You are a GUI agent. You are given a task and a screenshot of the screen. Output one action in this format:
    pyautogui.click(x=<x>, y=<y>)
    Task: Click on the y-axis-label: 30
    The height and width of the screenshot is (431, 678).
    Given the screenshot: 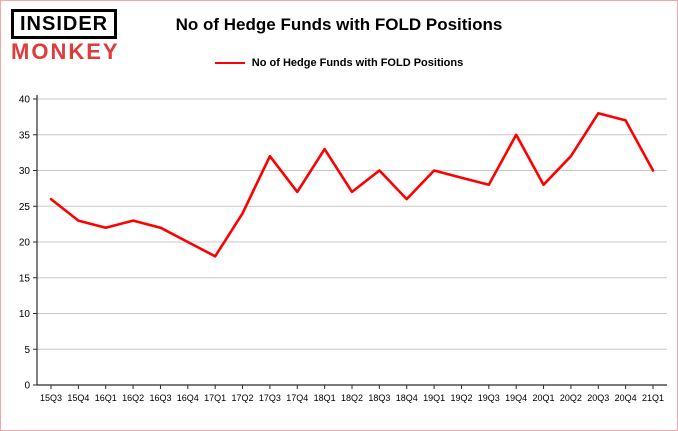 What is the action you would take?
    pyautogui.click(x=25, y=171)
    